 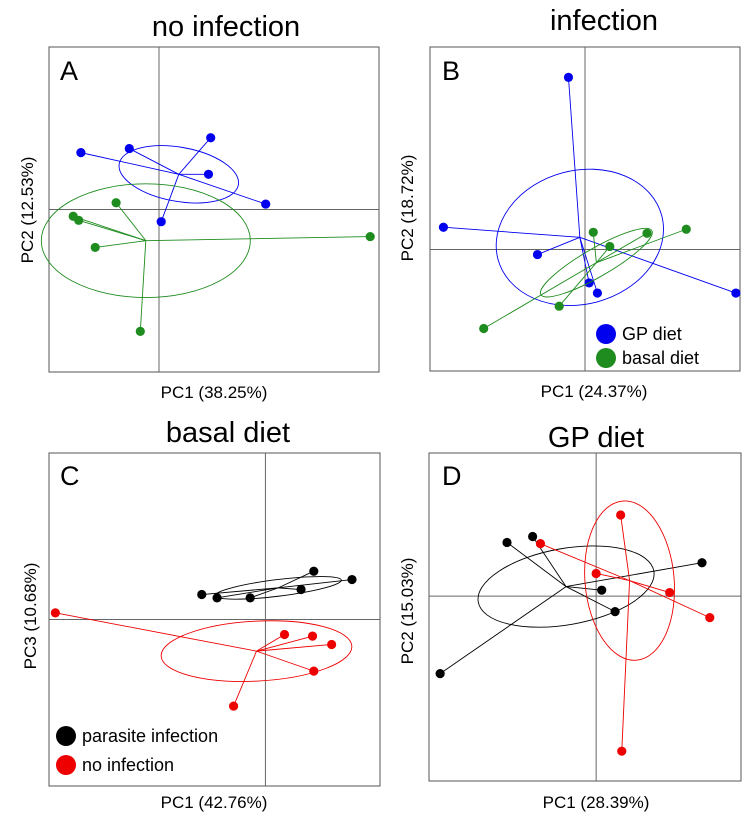 What do you see at coordinates (407, 611) in the screenshot?
I see `panel-d-ylabel: PC2 (15.03%)` at bounding box center [407, 611].